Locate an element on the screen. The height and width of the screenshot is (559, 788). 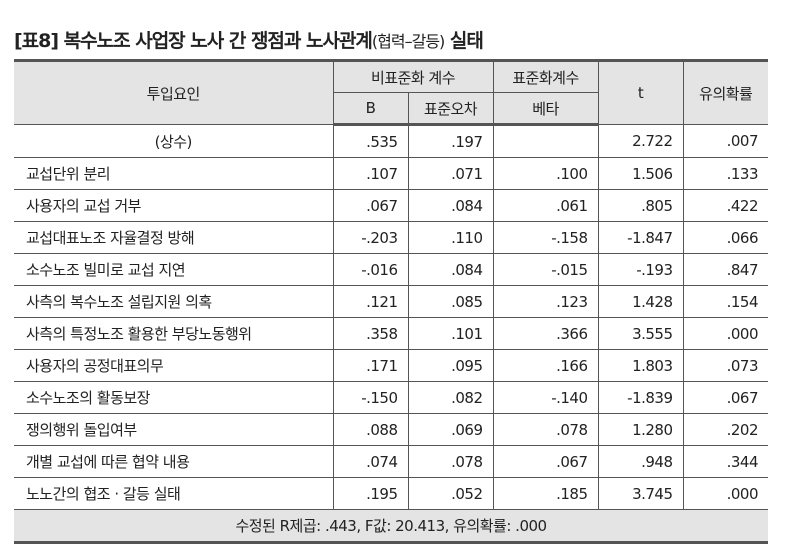
cell-beta: .166 is located at coordinates (545, 365).